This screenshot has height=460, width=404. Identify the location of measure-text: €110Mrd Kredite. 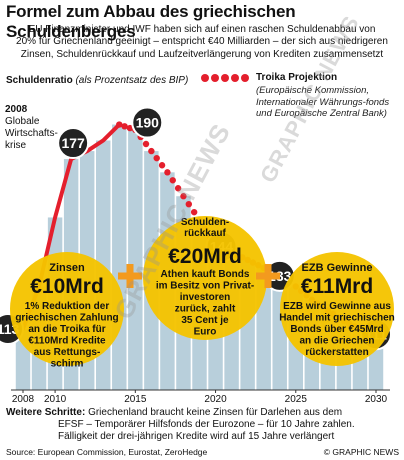
(67, 341).